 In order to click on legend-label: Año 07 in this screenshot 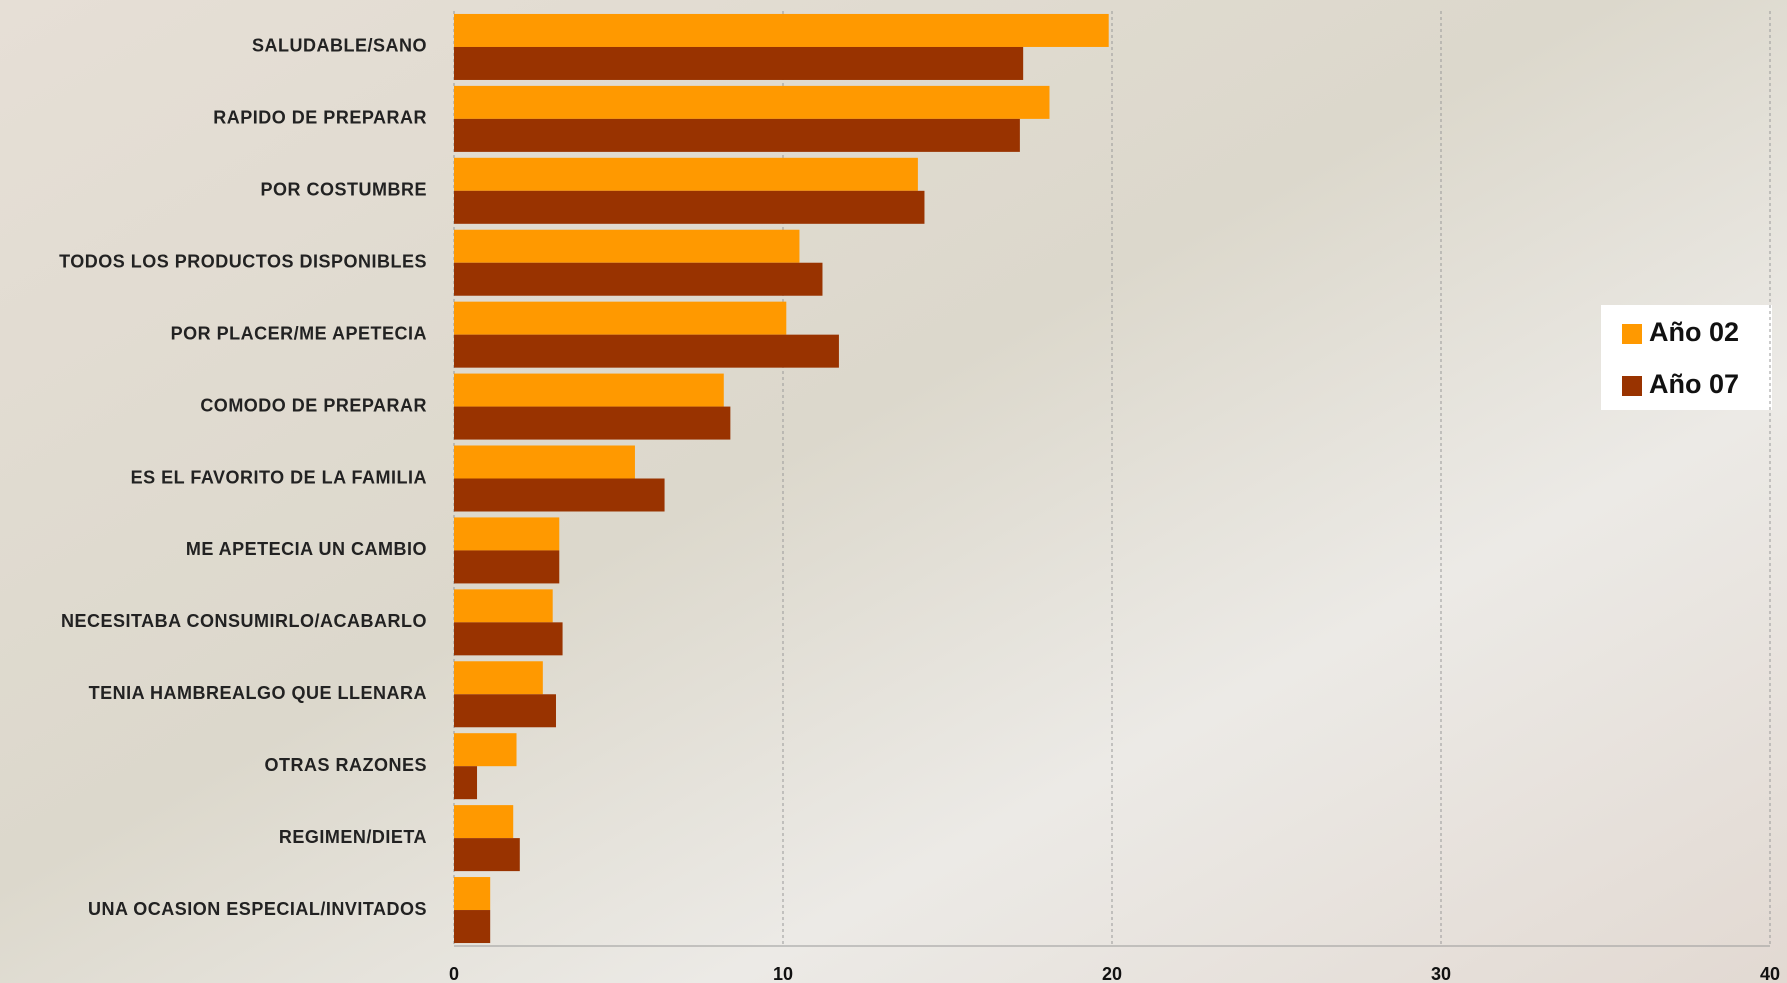, I will do `click(1694, 384)`.